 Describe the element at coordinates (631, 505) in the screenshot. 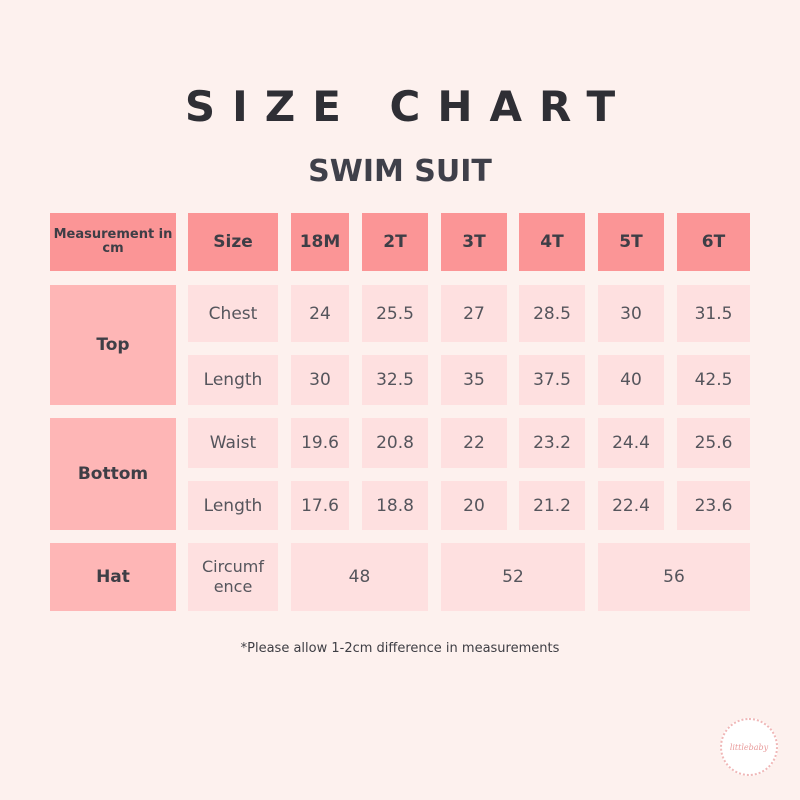

I see `value-cell: 22.4` at that location.